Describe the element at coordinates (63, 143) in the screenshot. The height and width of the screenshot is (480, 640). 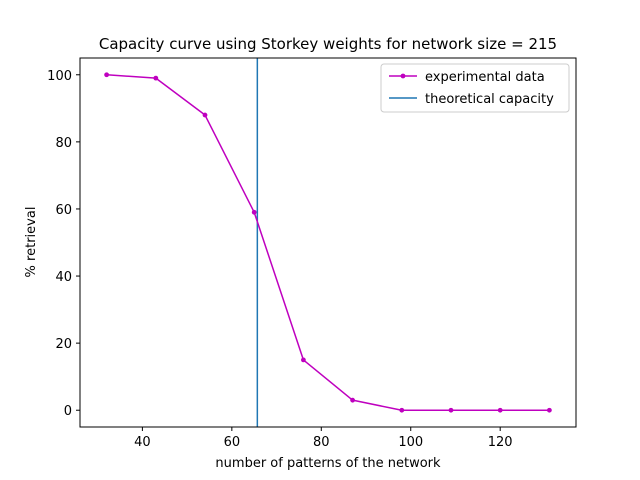
I see `y-tick-label: 80` at that location.